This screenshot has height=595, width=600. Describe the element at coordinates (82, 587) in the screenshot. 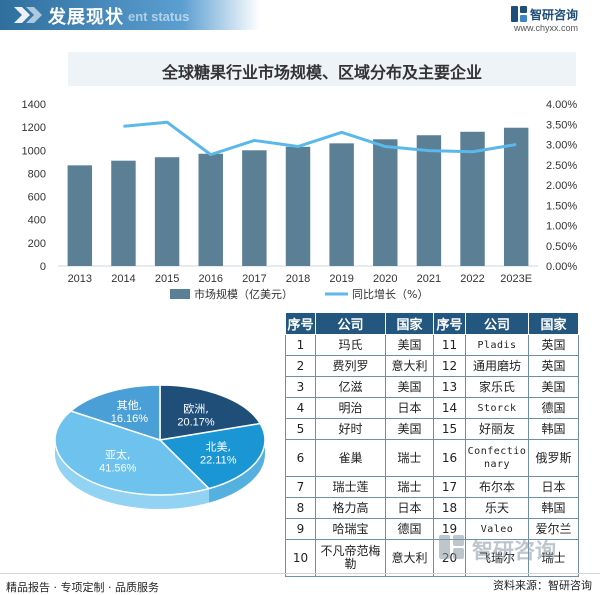

I see `footer-tagline: 精品报告 · 专项定制 · 品质服务` at that location.